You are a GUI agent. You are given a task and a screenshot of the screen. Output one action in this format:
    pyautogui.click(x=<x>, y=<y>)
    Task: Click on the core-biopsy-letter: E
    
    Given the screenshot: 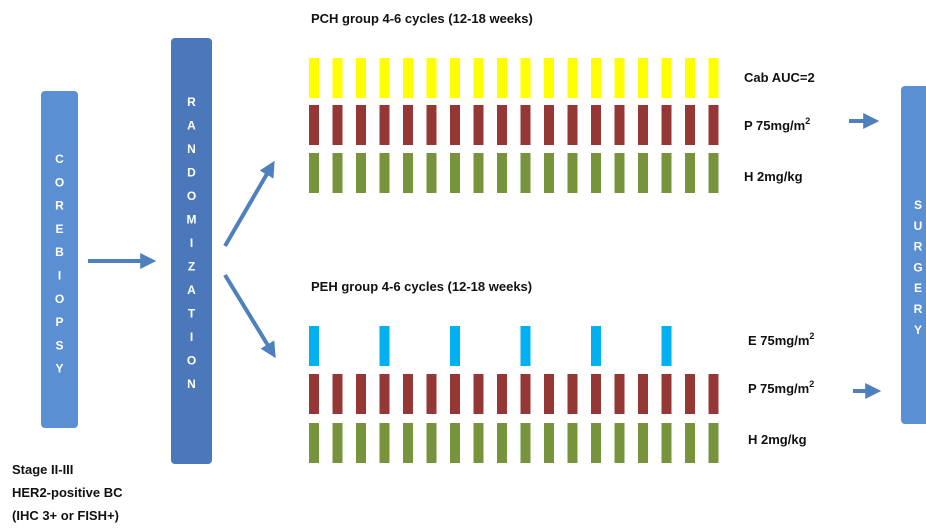 What is the action you would take?
    pyautogui.click(x=59, y=229)
    